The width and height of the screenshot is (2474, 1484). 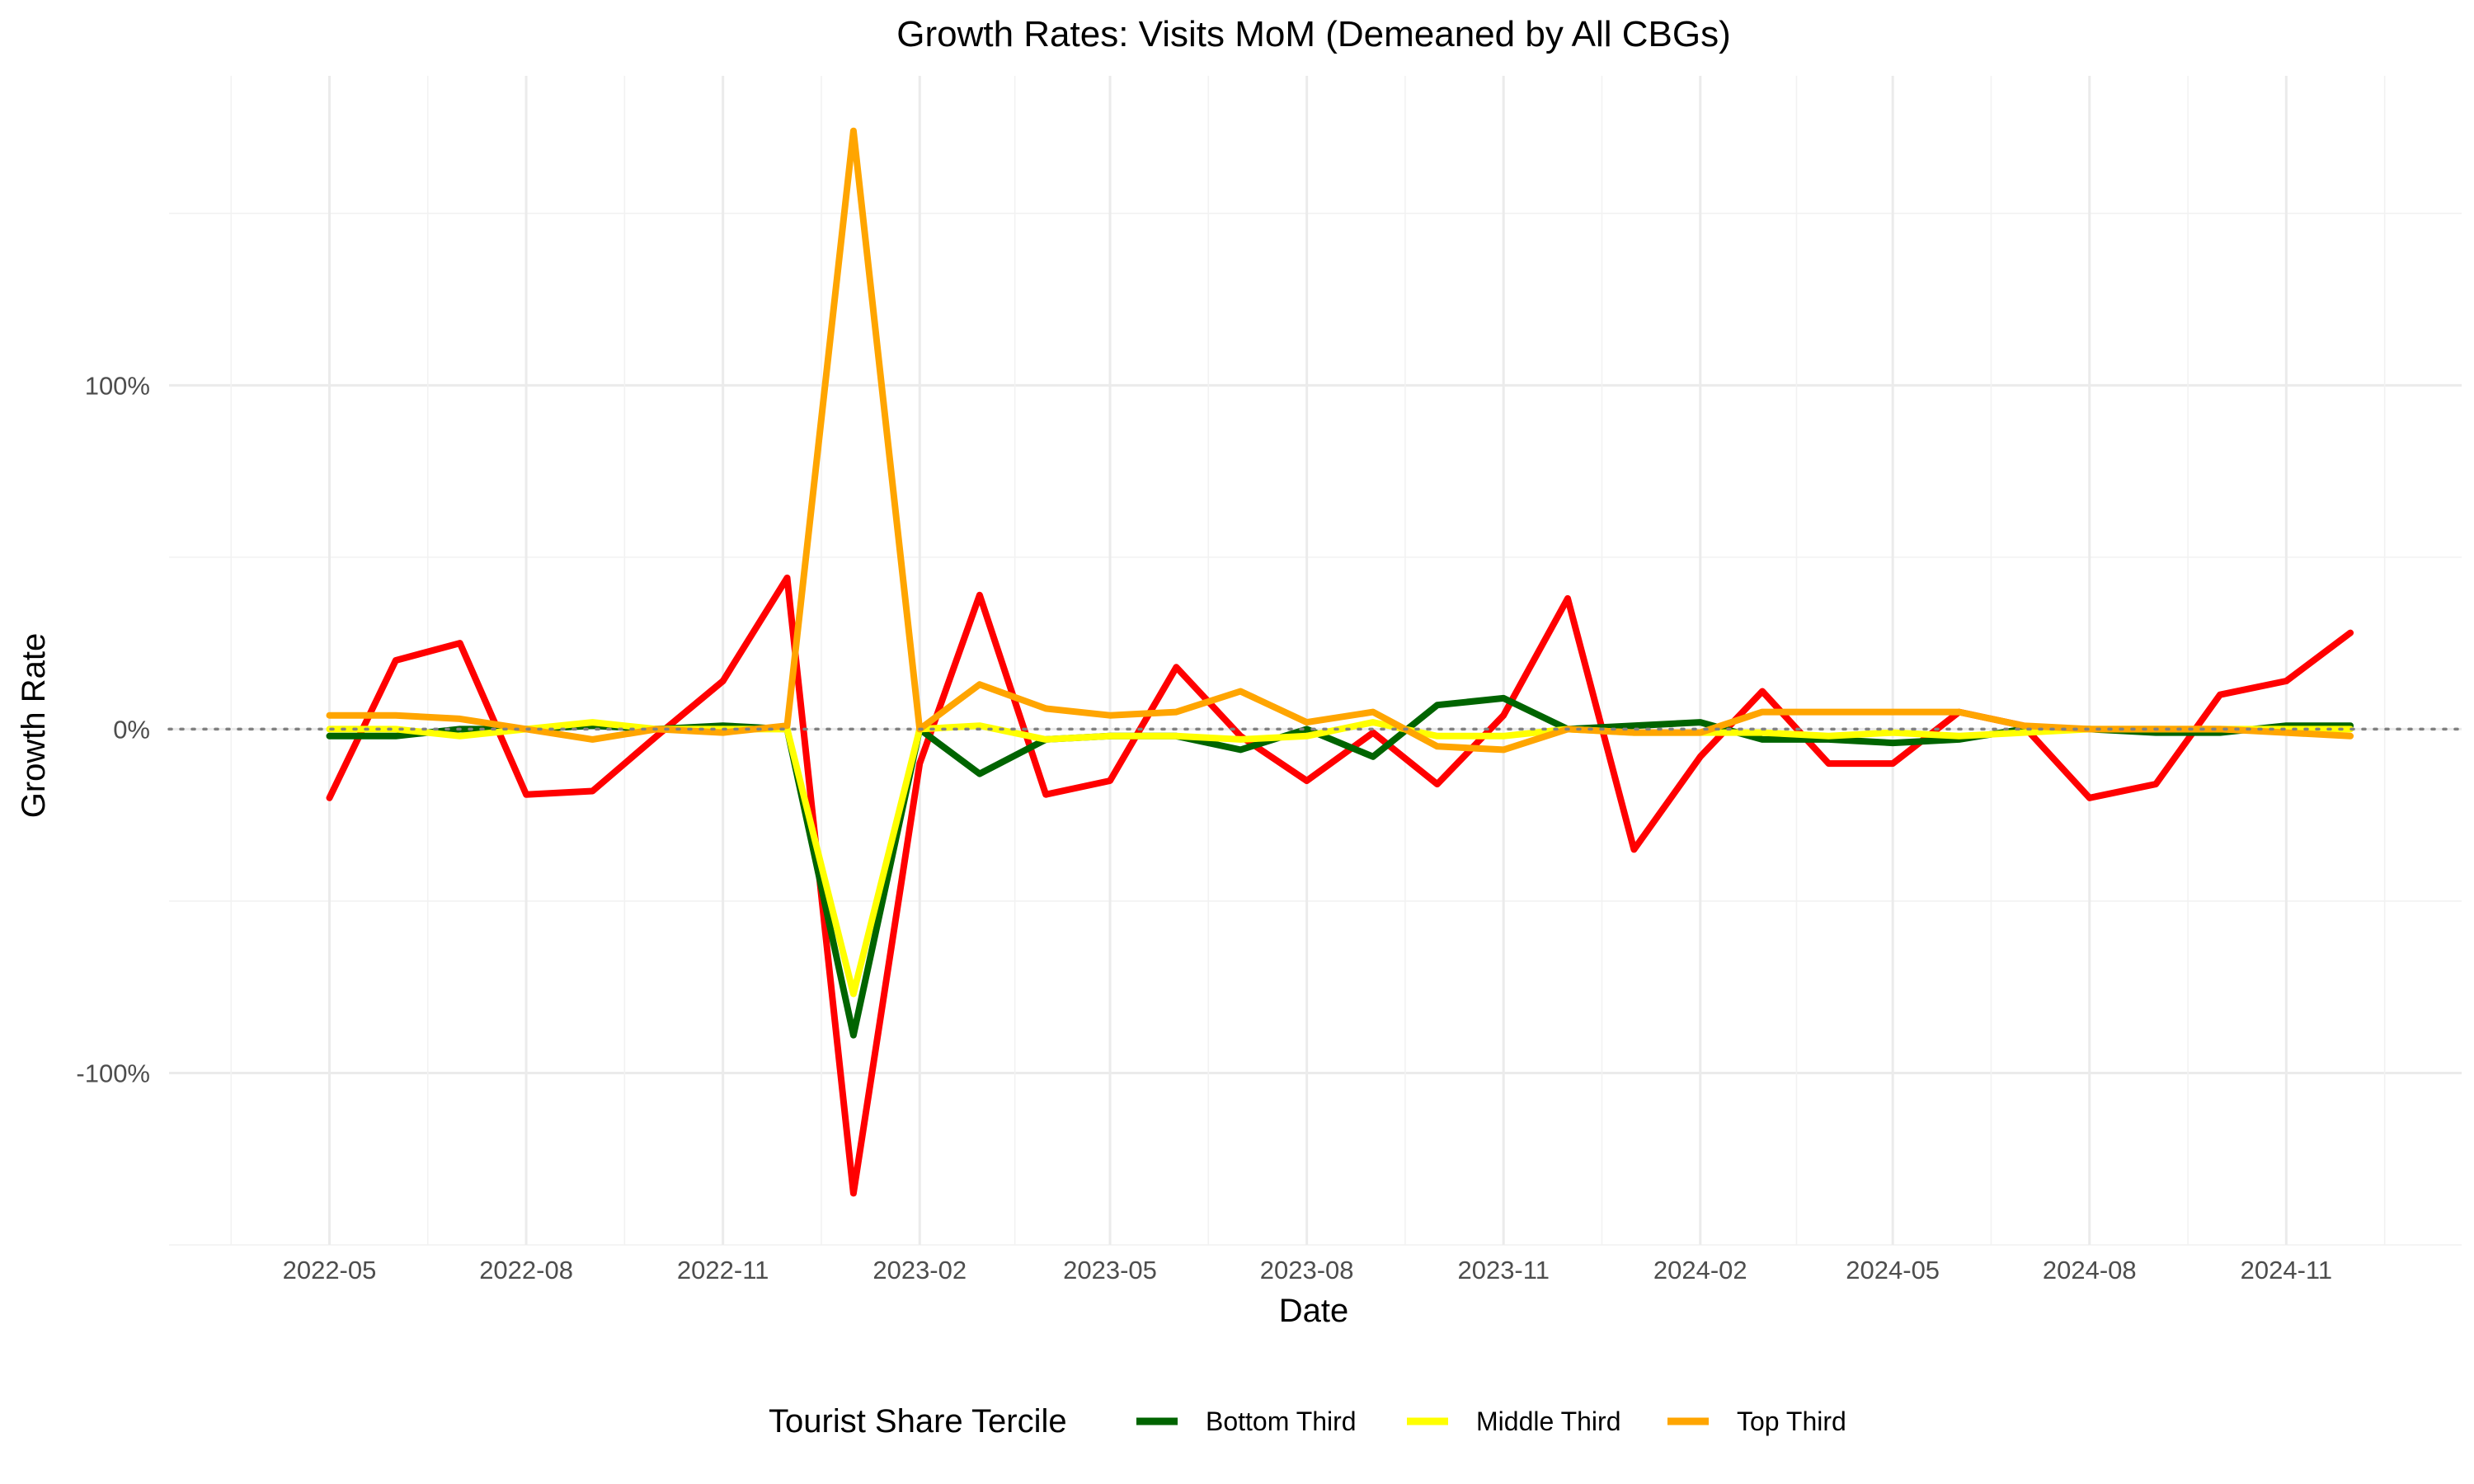 What do you see at coordinates (526, 1270) in the screenshot?
I see `x-tick-label: 2022-08` at bounding box center [526, 1270].